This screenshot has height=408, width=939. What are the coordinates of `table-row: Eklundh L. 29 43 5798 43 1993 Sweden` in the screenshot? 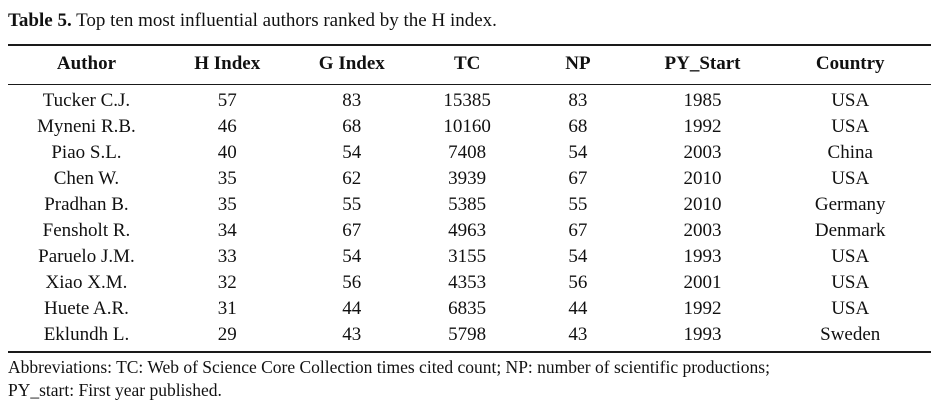 It's located at (469, 337).